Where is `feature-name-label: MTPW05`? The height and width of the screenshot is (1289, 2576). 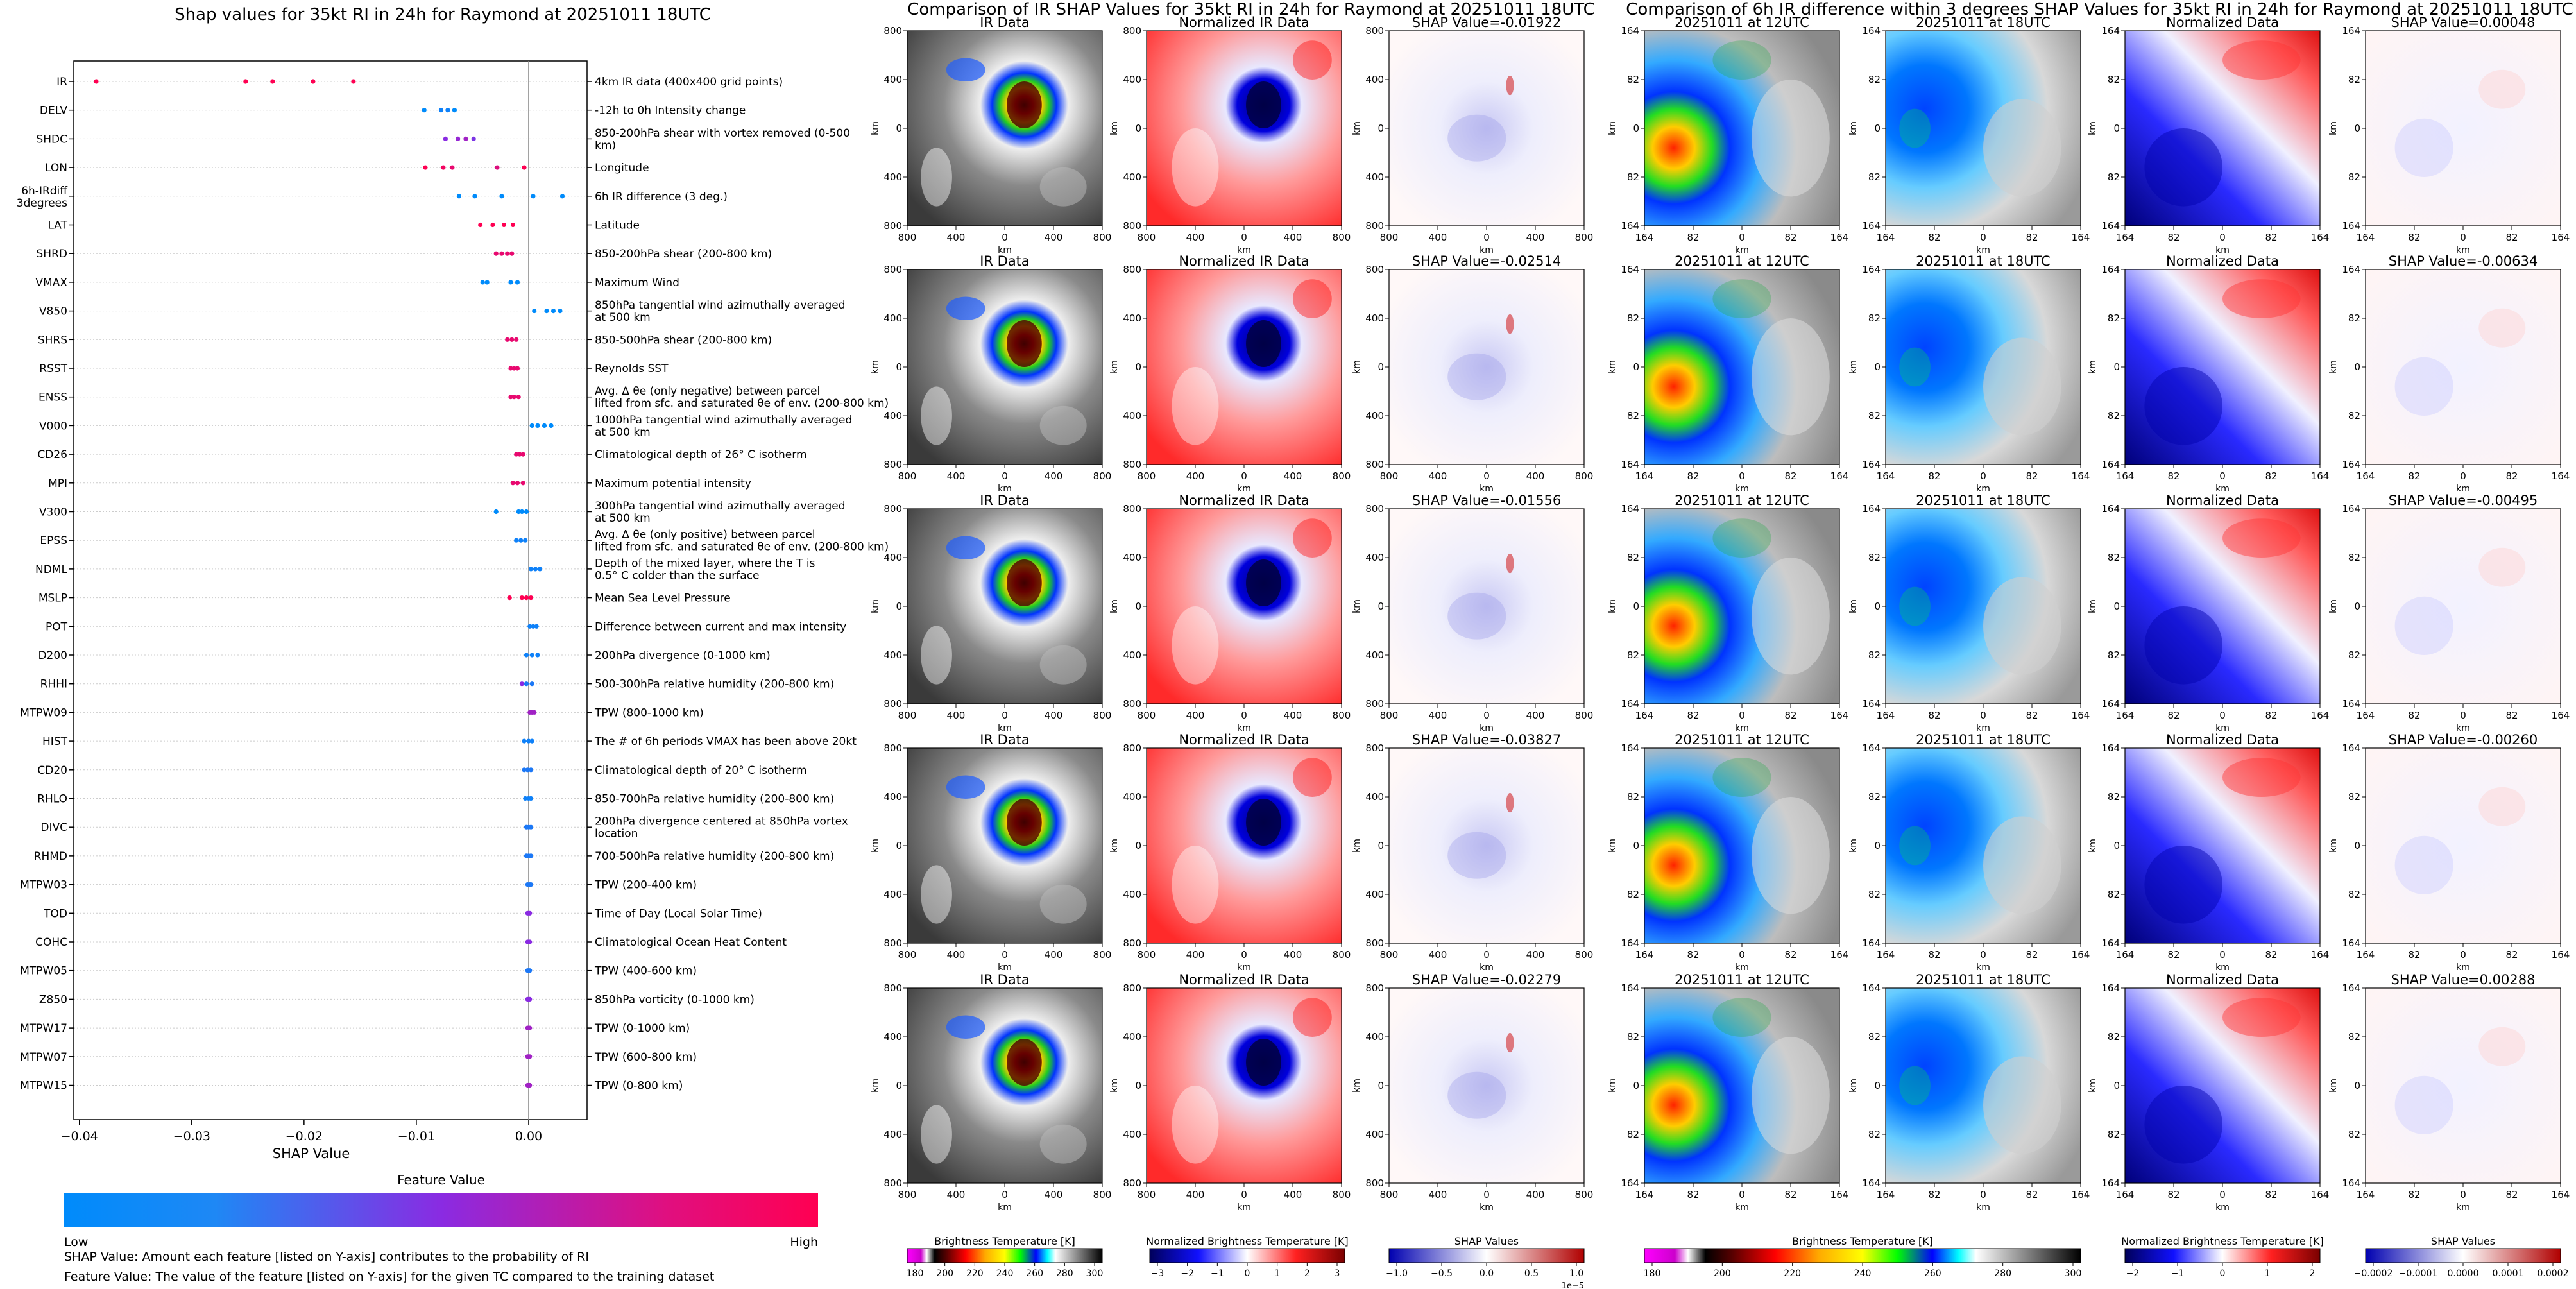
feature-name-label: MTPW05 is located at coordinates (43, 971).